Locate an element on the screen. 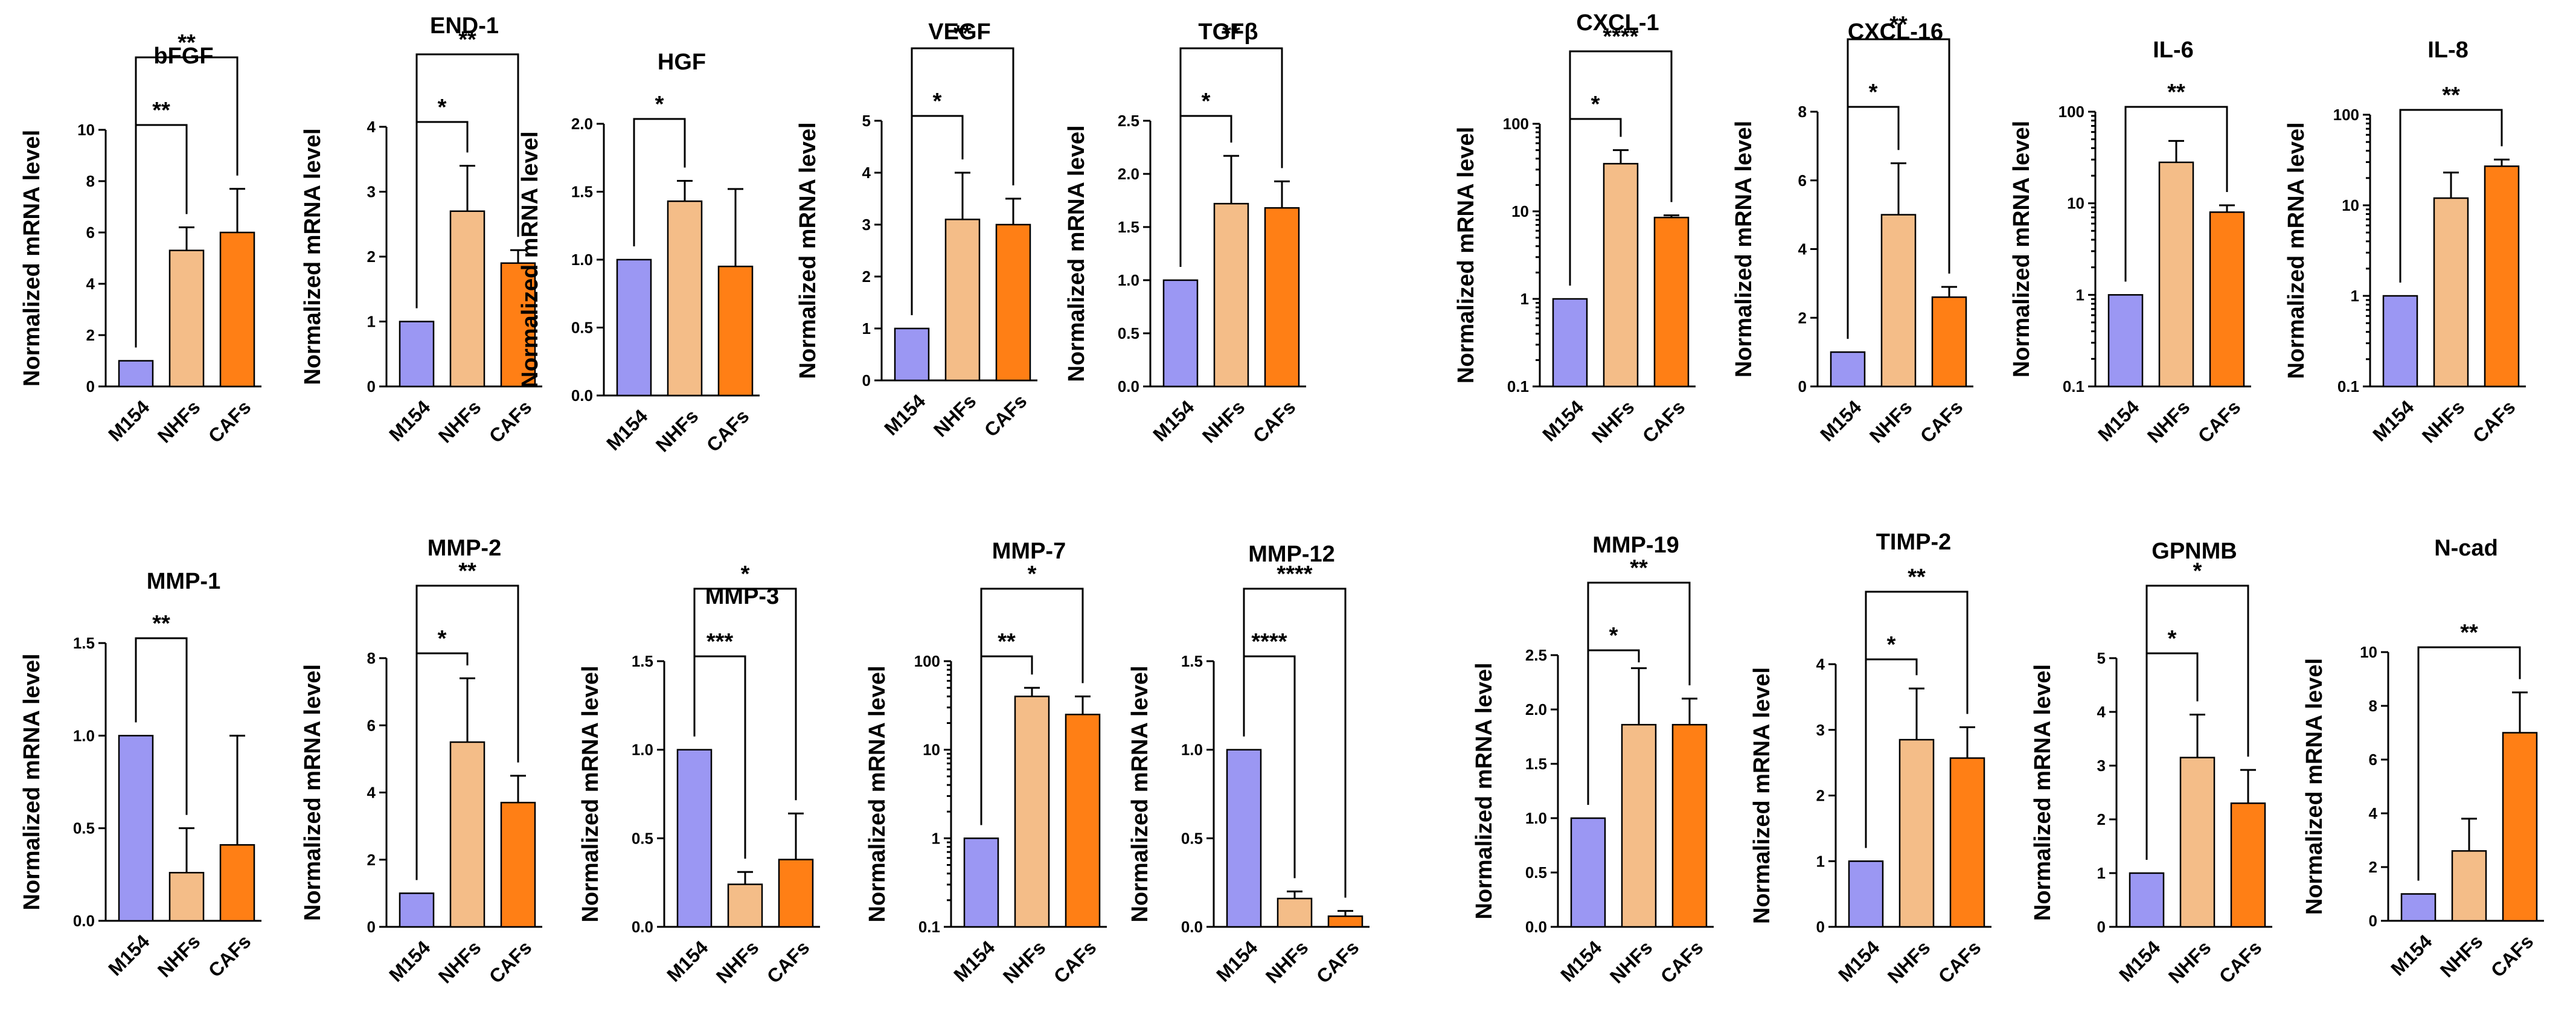 The width and height of the screenshot is (2576, 1015). y-tick-label: 2 is located at coordinates (2373, 867).